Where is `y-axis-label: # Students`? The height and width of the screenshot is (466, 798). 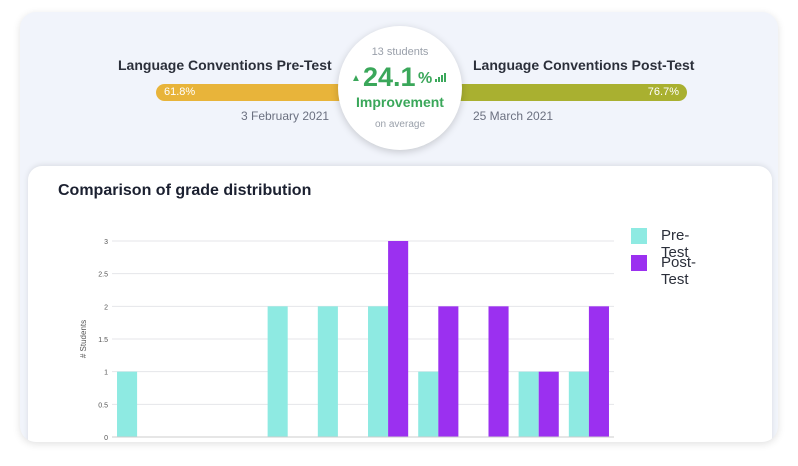
y-axis-label: # Students is located at coordinates (83, 339).